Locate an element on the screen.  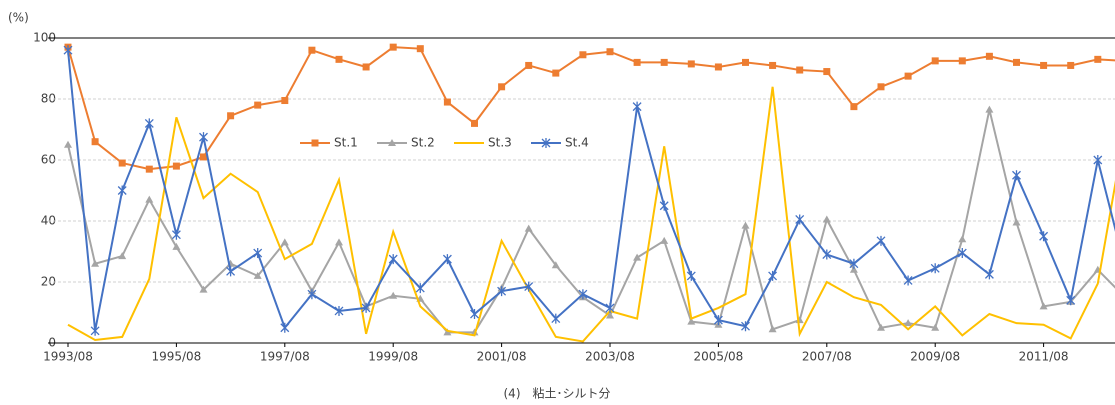
legend-label: St.4 is located at coordinates (577, 143).